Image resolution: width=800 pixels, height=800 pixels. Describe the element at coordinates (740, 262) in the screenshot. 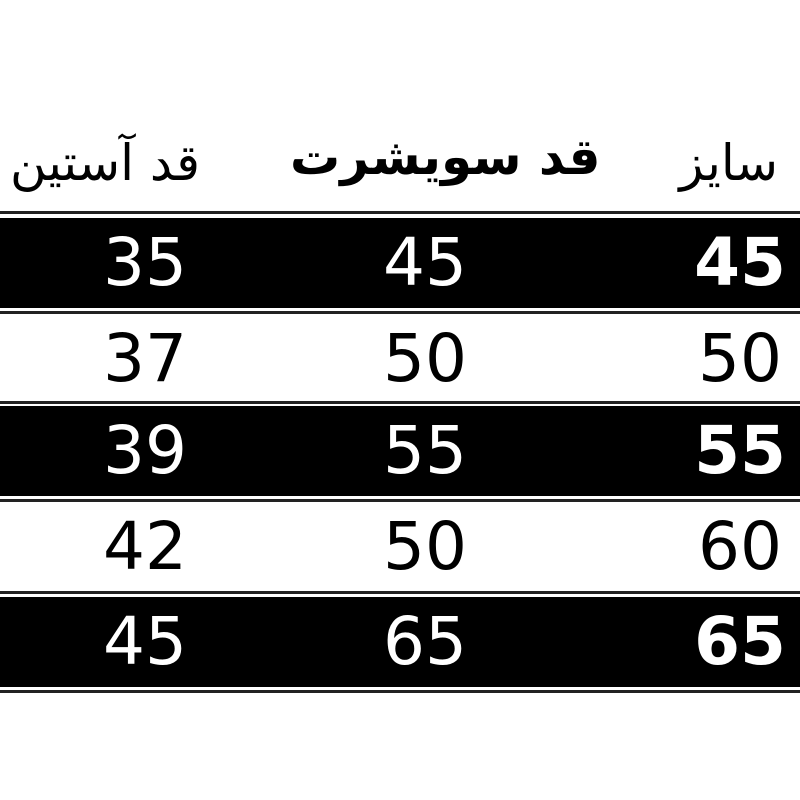

I see `cell-size: 45` at that location.